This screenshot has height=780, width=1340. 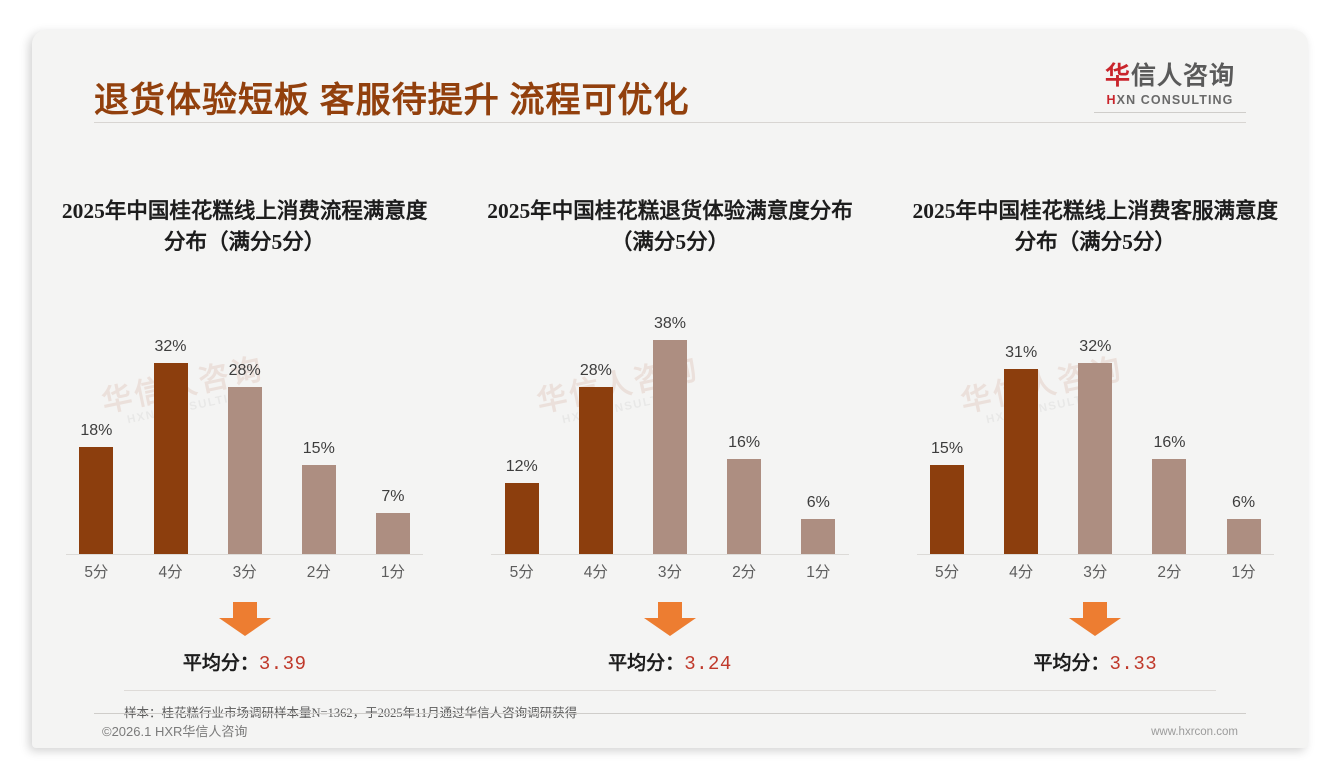 I want to click on logo-chinese-text: 华信人咨询, so click(x=1170, y=76).